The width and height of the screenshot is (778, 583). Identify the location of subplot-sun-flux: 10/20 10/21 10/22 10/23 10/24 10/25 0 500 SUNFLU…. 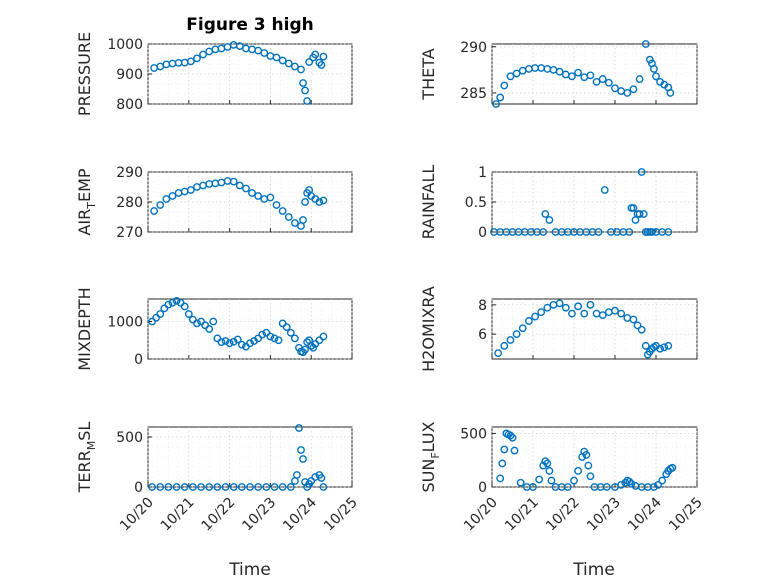
(562, 477).